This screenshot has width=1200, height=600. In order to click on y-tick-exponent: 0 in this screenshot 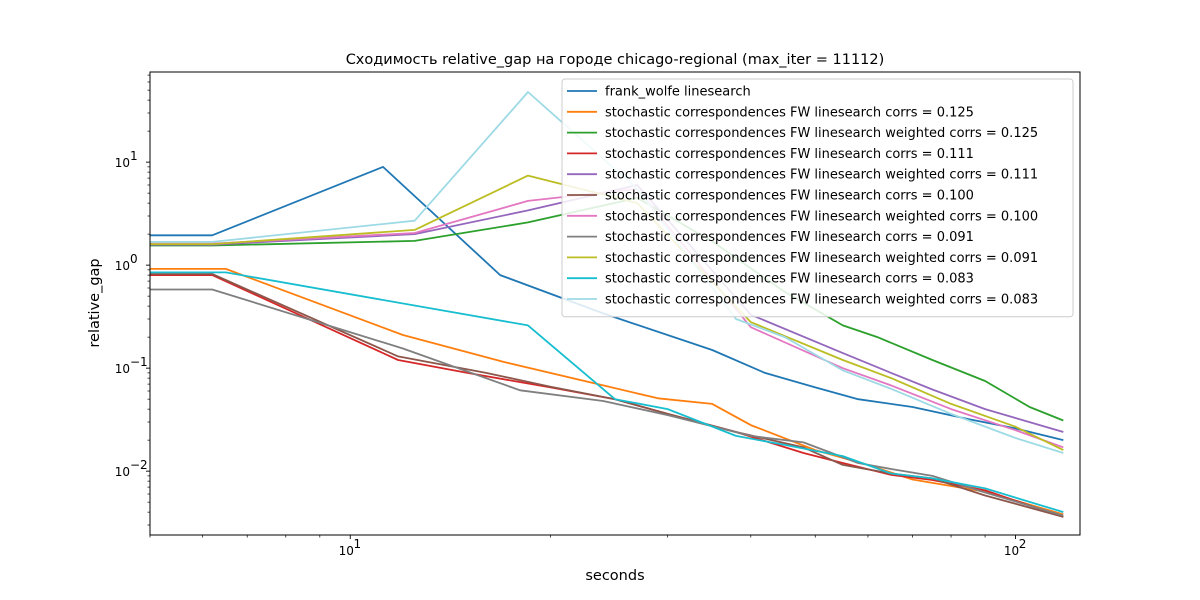, I will do `click(134, 259)`.